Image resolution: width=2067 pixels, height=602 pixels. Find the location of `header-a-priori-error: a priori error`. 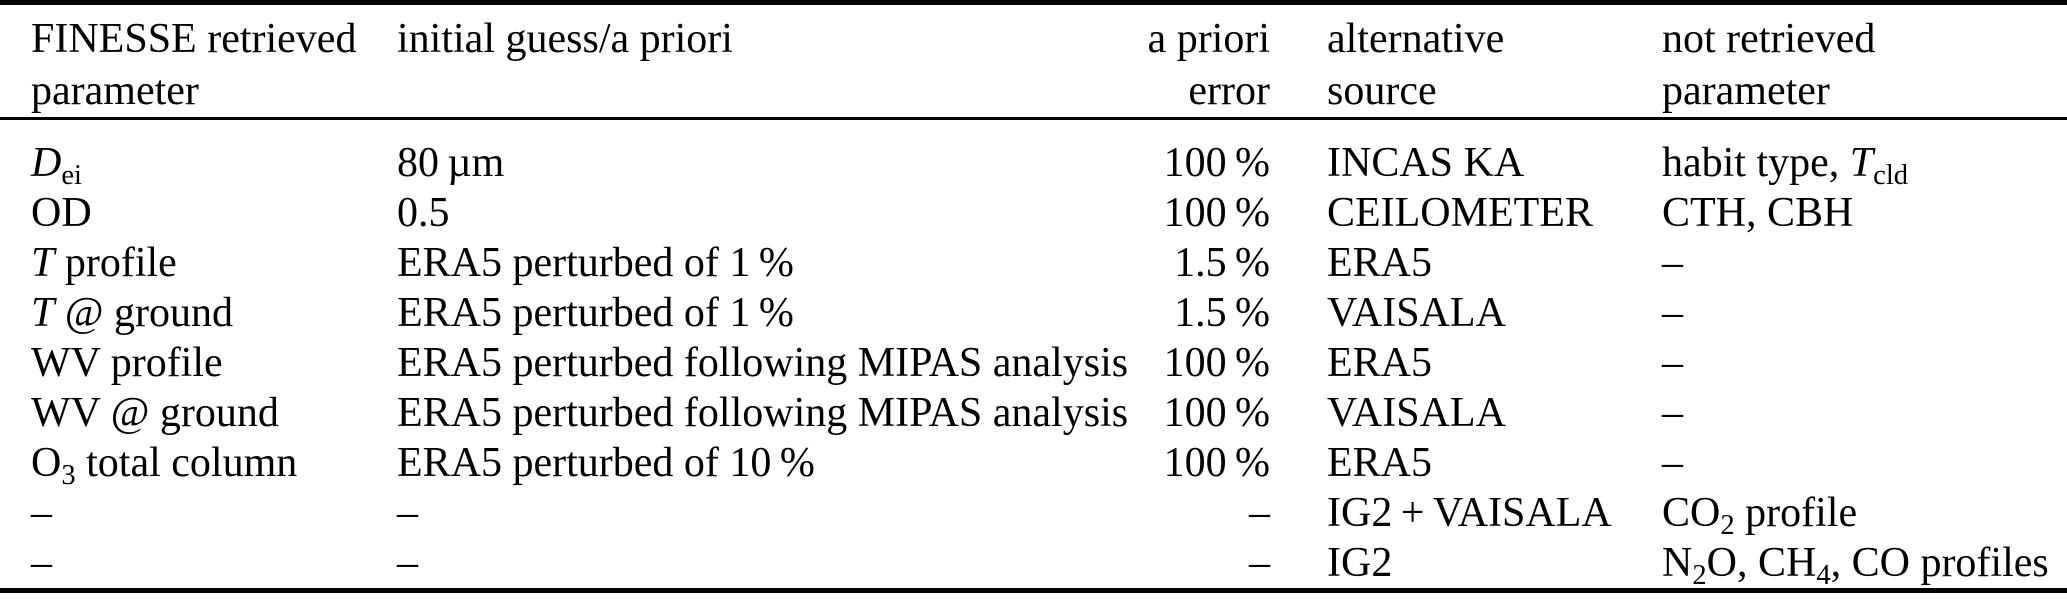

header-a-priori-error: a priori error is located at coordinates (1140, 61).